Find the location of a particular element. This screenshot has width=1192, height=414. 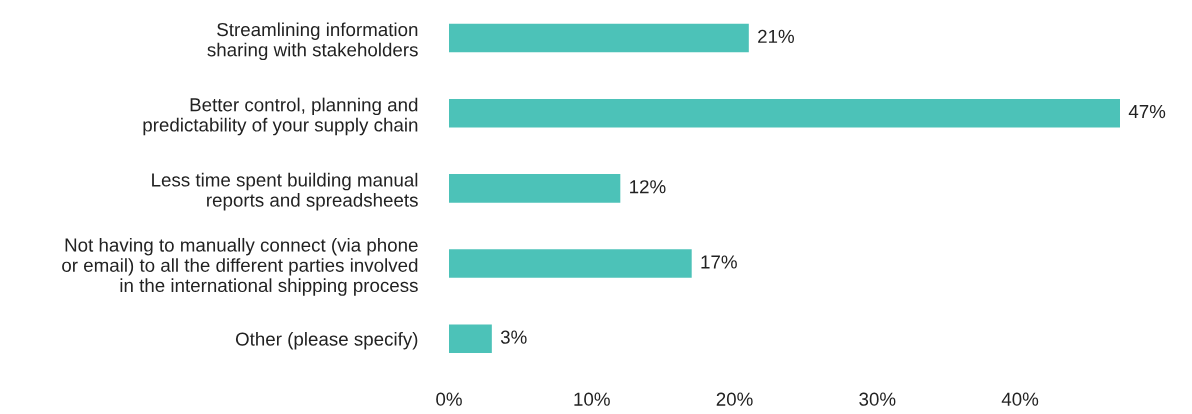

y-tick-label: Less time spent building manual reports and spreadsheets is located at coordinates (285, 191).